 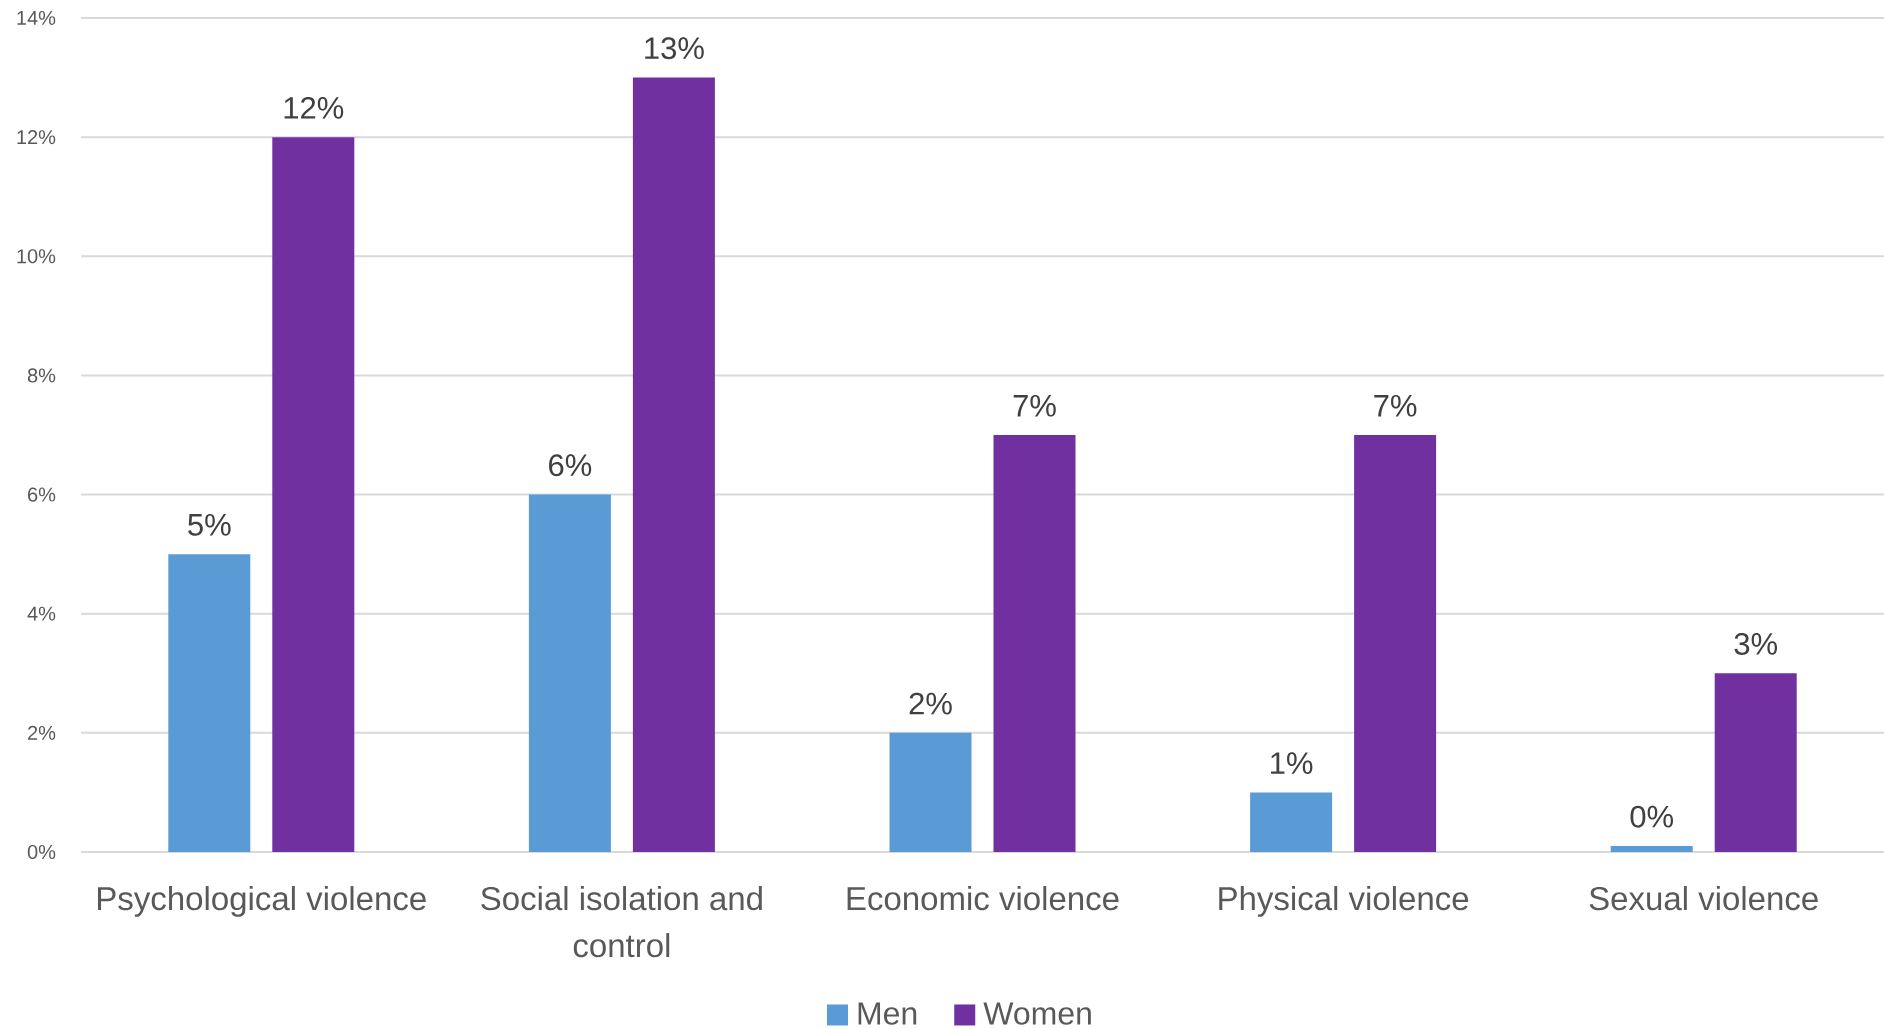 I want to click on x-tick-label: Social isolation and control, so click(x=621, y=922).